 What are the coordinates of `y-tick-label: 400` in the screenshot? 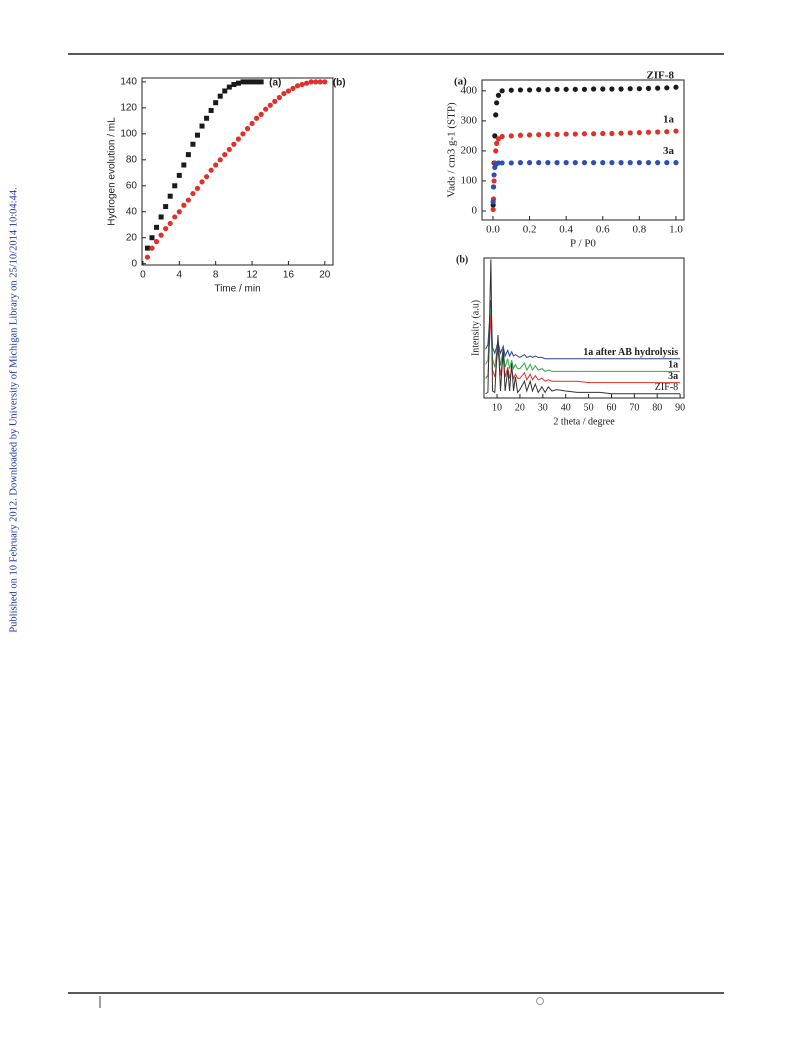 It's located at (469, 90).